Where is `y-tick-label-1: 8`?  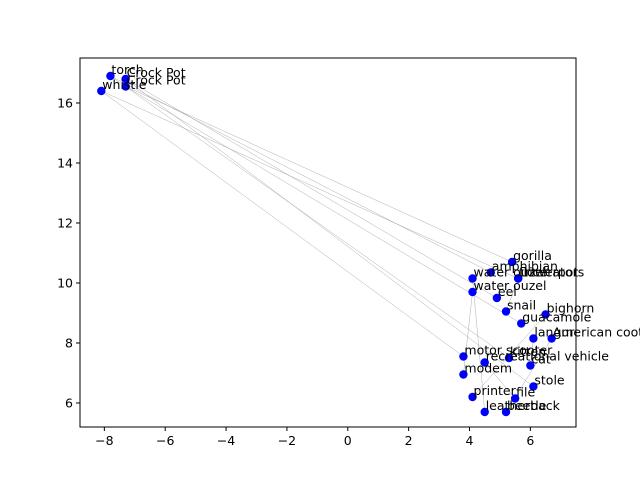 y-tick-label-1: 8 is located at coordinates (69, 343).